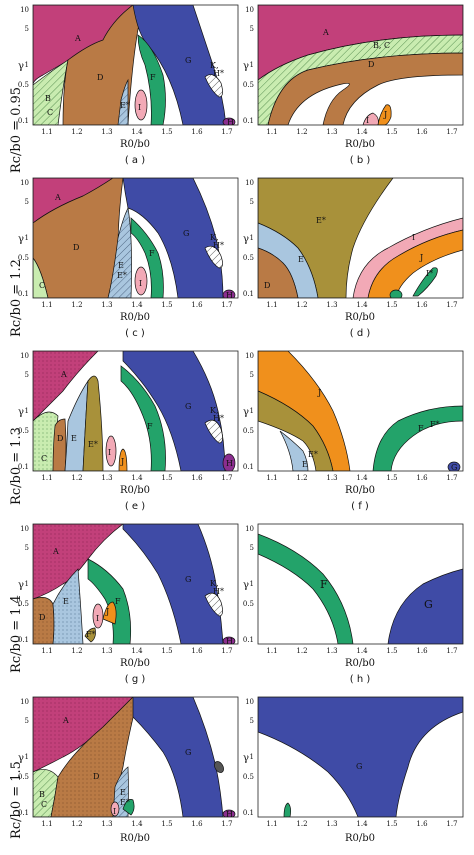 The height and width of the screenshot is (855, 474). Describe the element at coordinates (66, 386) in the screenshot. I see `region-A` at that location.